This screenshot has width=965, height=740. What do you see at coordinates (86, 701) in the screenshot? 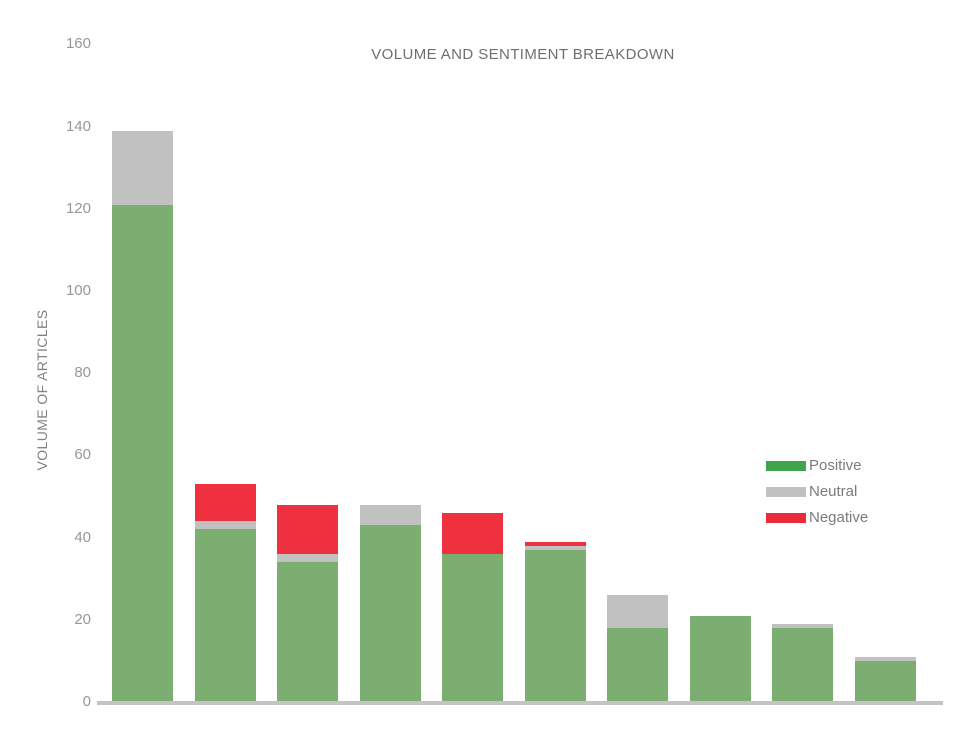
I see `y-tick-label: 0` at bounding box center [86, 701].